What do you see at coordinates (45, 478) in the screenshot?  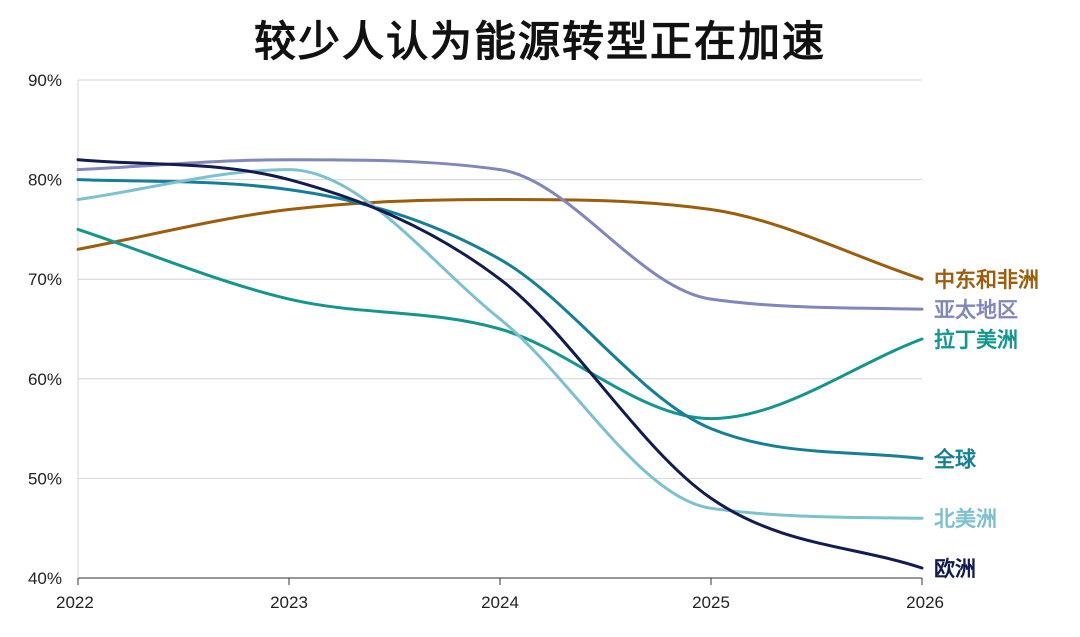 I see `y-tick-label: 50%` at bounding box center [45, 478].